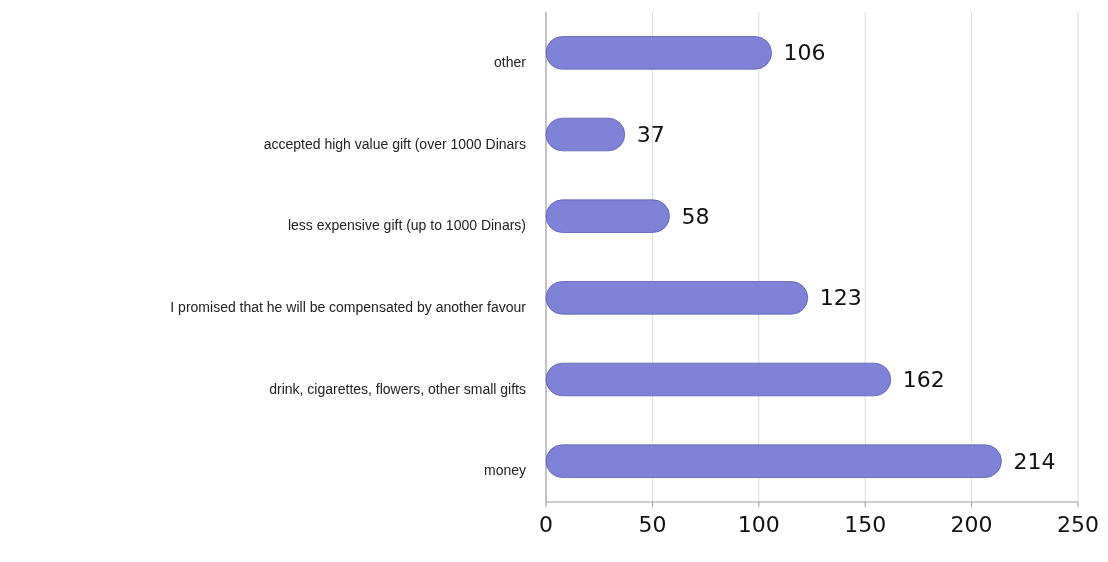  What do you see at coordinates (546, 524) in the screenshot?
I see `x-tick-label: 0` at bounding box center [546, 524].